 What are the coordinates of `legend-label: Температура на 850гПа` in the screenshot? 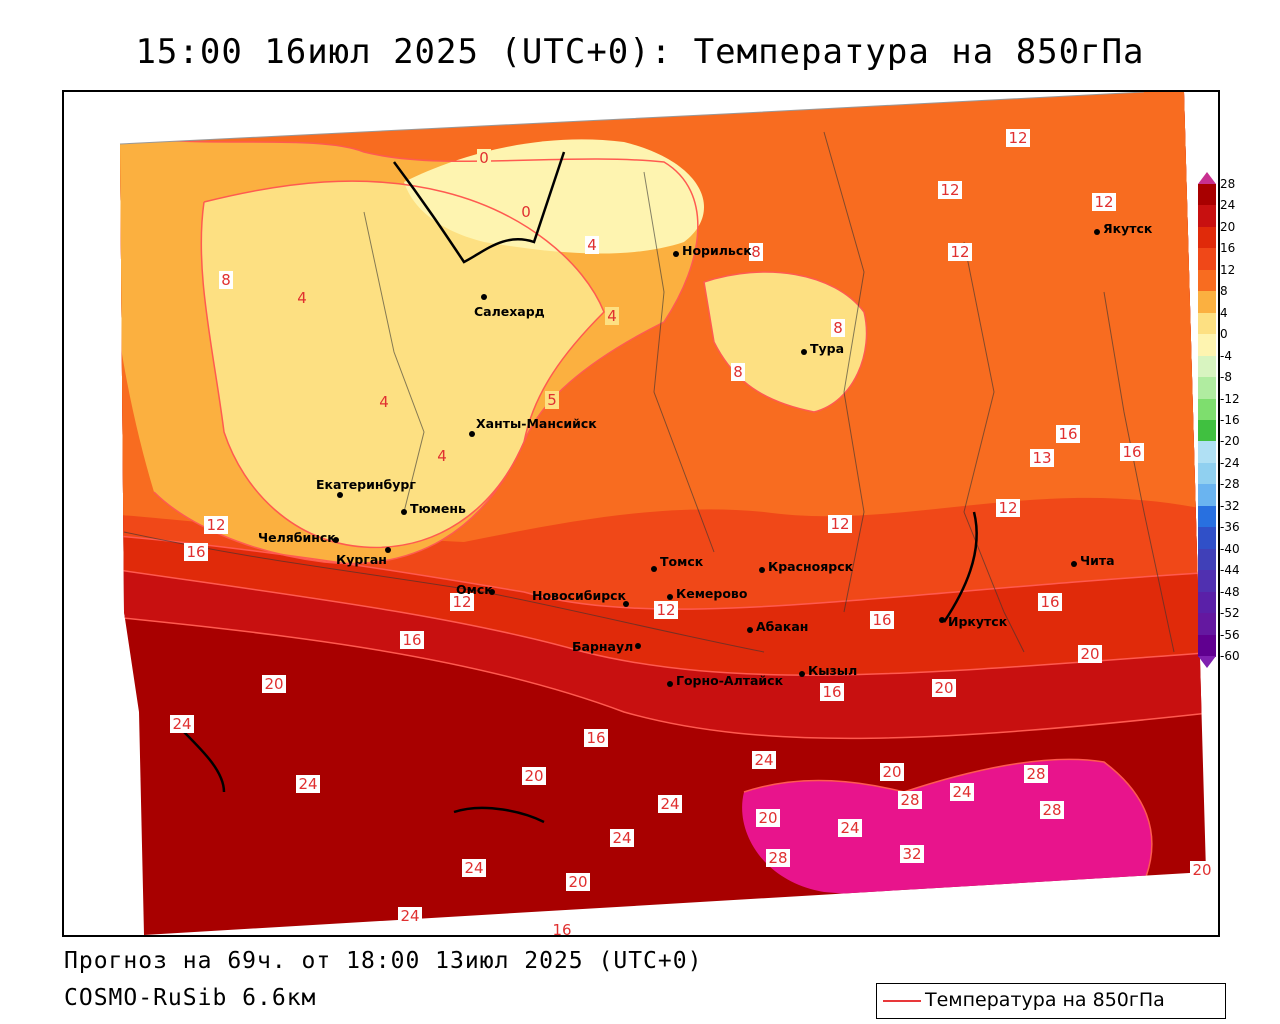 It's located at (1045, 1000).